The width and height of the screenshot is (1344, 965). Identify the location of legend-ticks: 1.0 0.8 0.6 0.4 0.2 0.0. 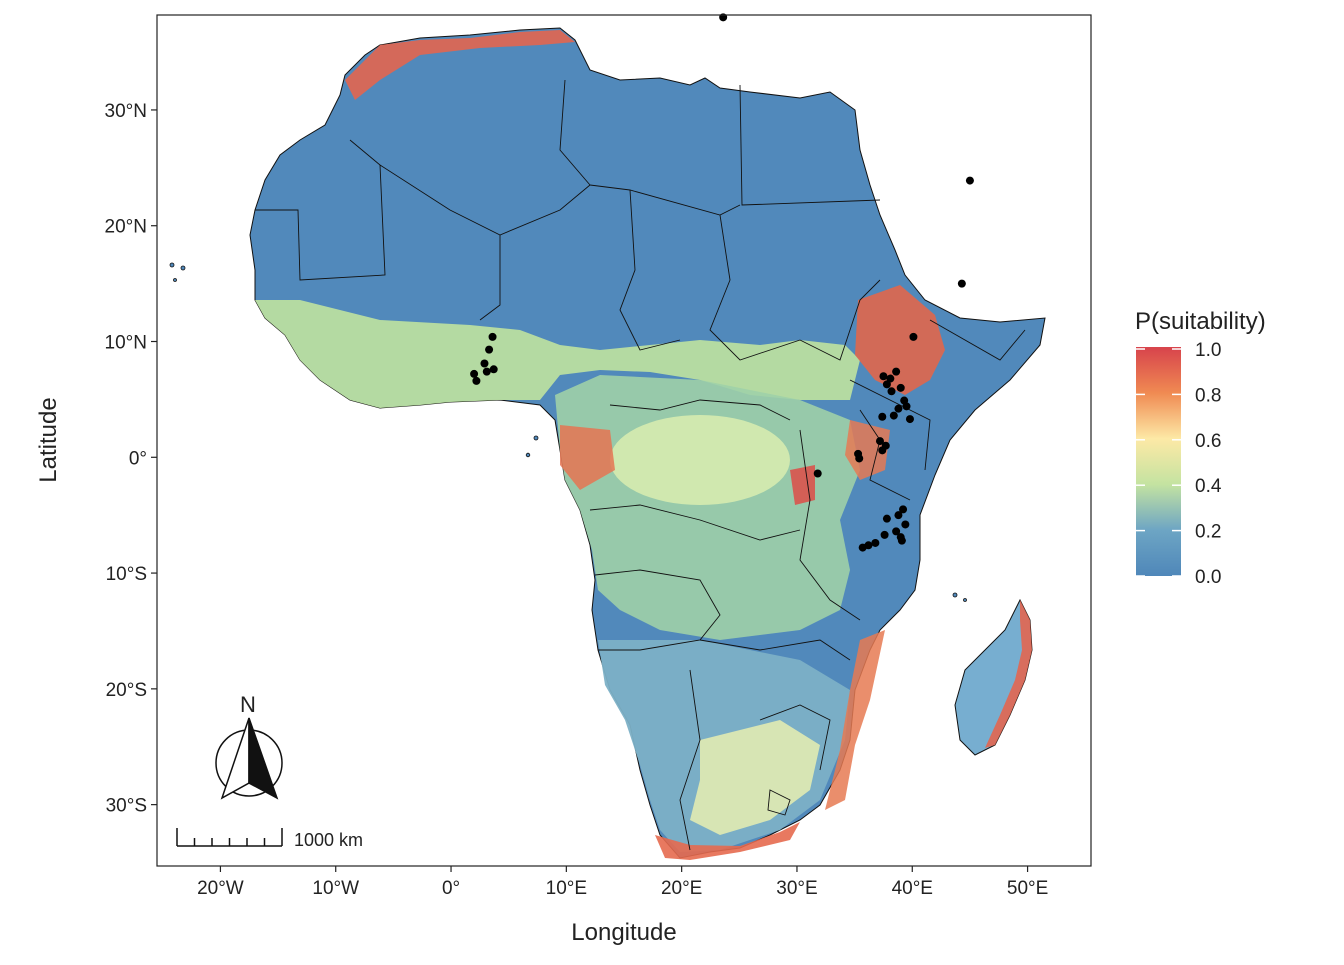
(1179, 464).